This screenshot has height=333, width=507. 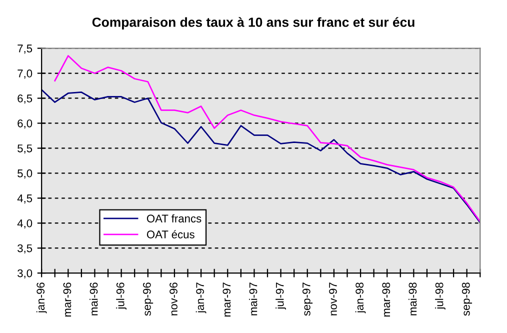 What do you see at coordinates (174, 299) in the screenshot?
I see `x-tick-label: nov-96` at bounding box center [174, 299].